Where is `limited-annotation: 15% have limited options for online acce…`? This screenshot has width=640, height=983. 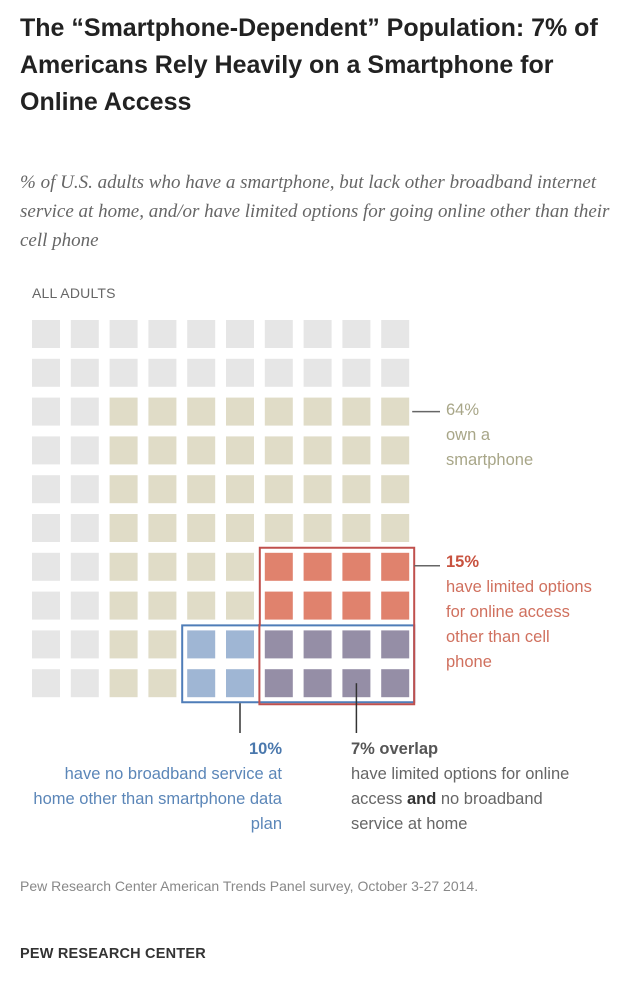 limited-annotation: 15% have limited options for online acce… is located at coordinates (521, 612).